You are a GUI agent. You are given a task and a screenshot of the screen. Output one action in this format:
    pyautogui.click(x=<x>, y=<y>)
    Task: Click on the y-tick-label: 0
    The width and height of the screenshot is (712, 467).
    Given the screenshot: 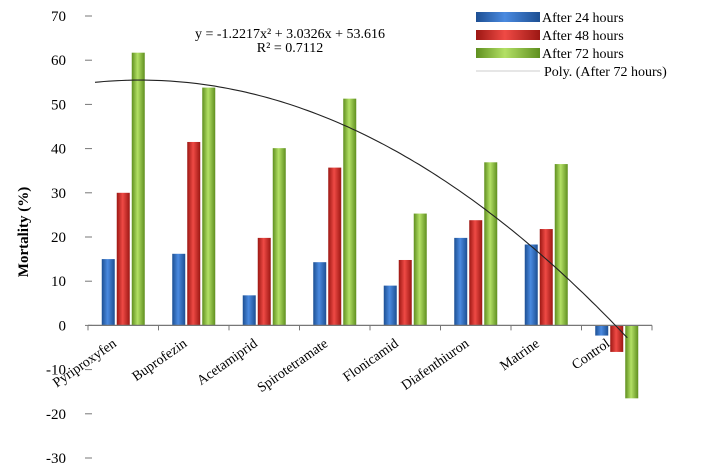 What is the action you would take?
    pyautogui.click(x=63, y=326)
    